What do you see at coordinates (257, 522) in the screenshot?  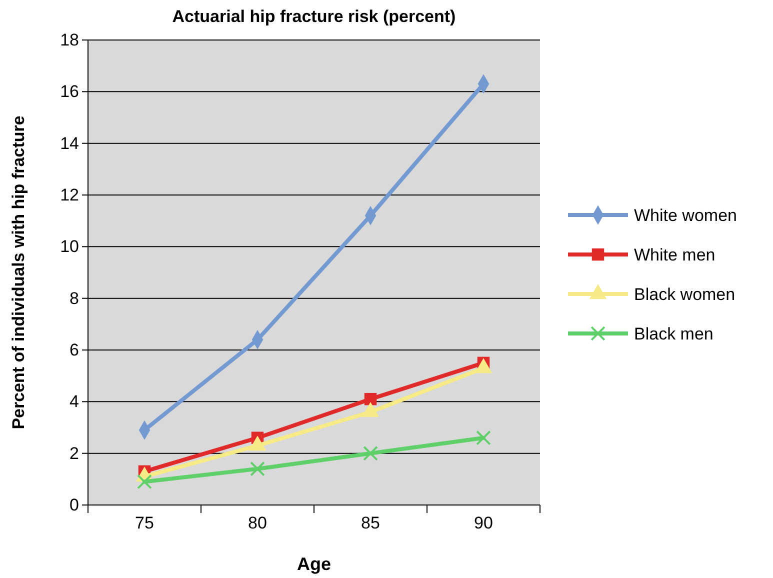 I see `x-tick-label: 80` at bounding box center [257, 522].